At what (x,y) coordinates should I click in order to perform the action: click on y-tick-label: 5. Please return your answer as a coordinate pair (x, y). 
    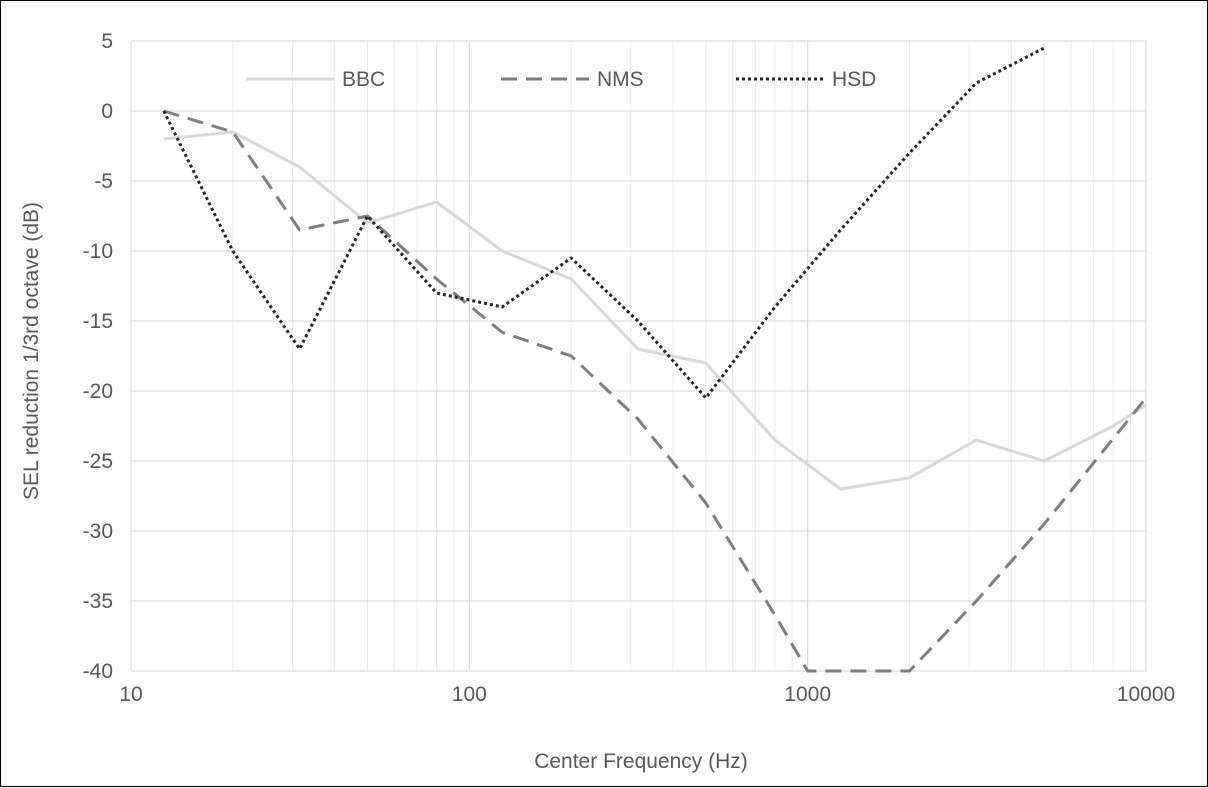
    Looking at the image, I should click on (107, 41).